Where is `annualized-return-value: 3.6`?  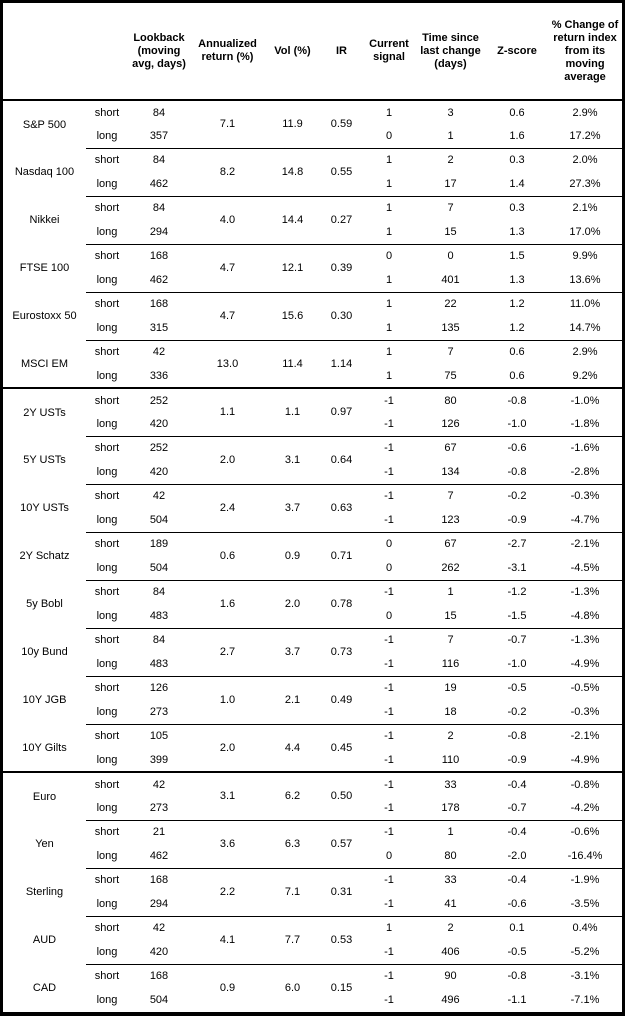 annualized-return-value: 3.6 is located at coordinates (227, 844).